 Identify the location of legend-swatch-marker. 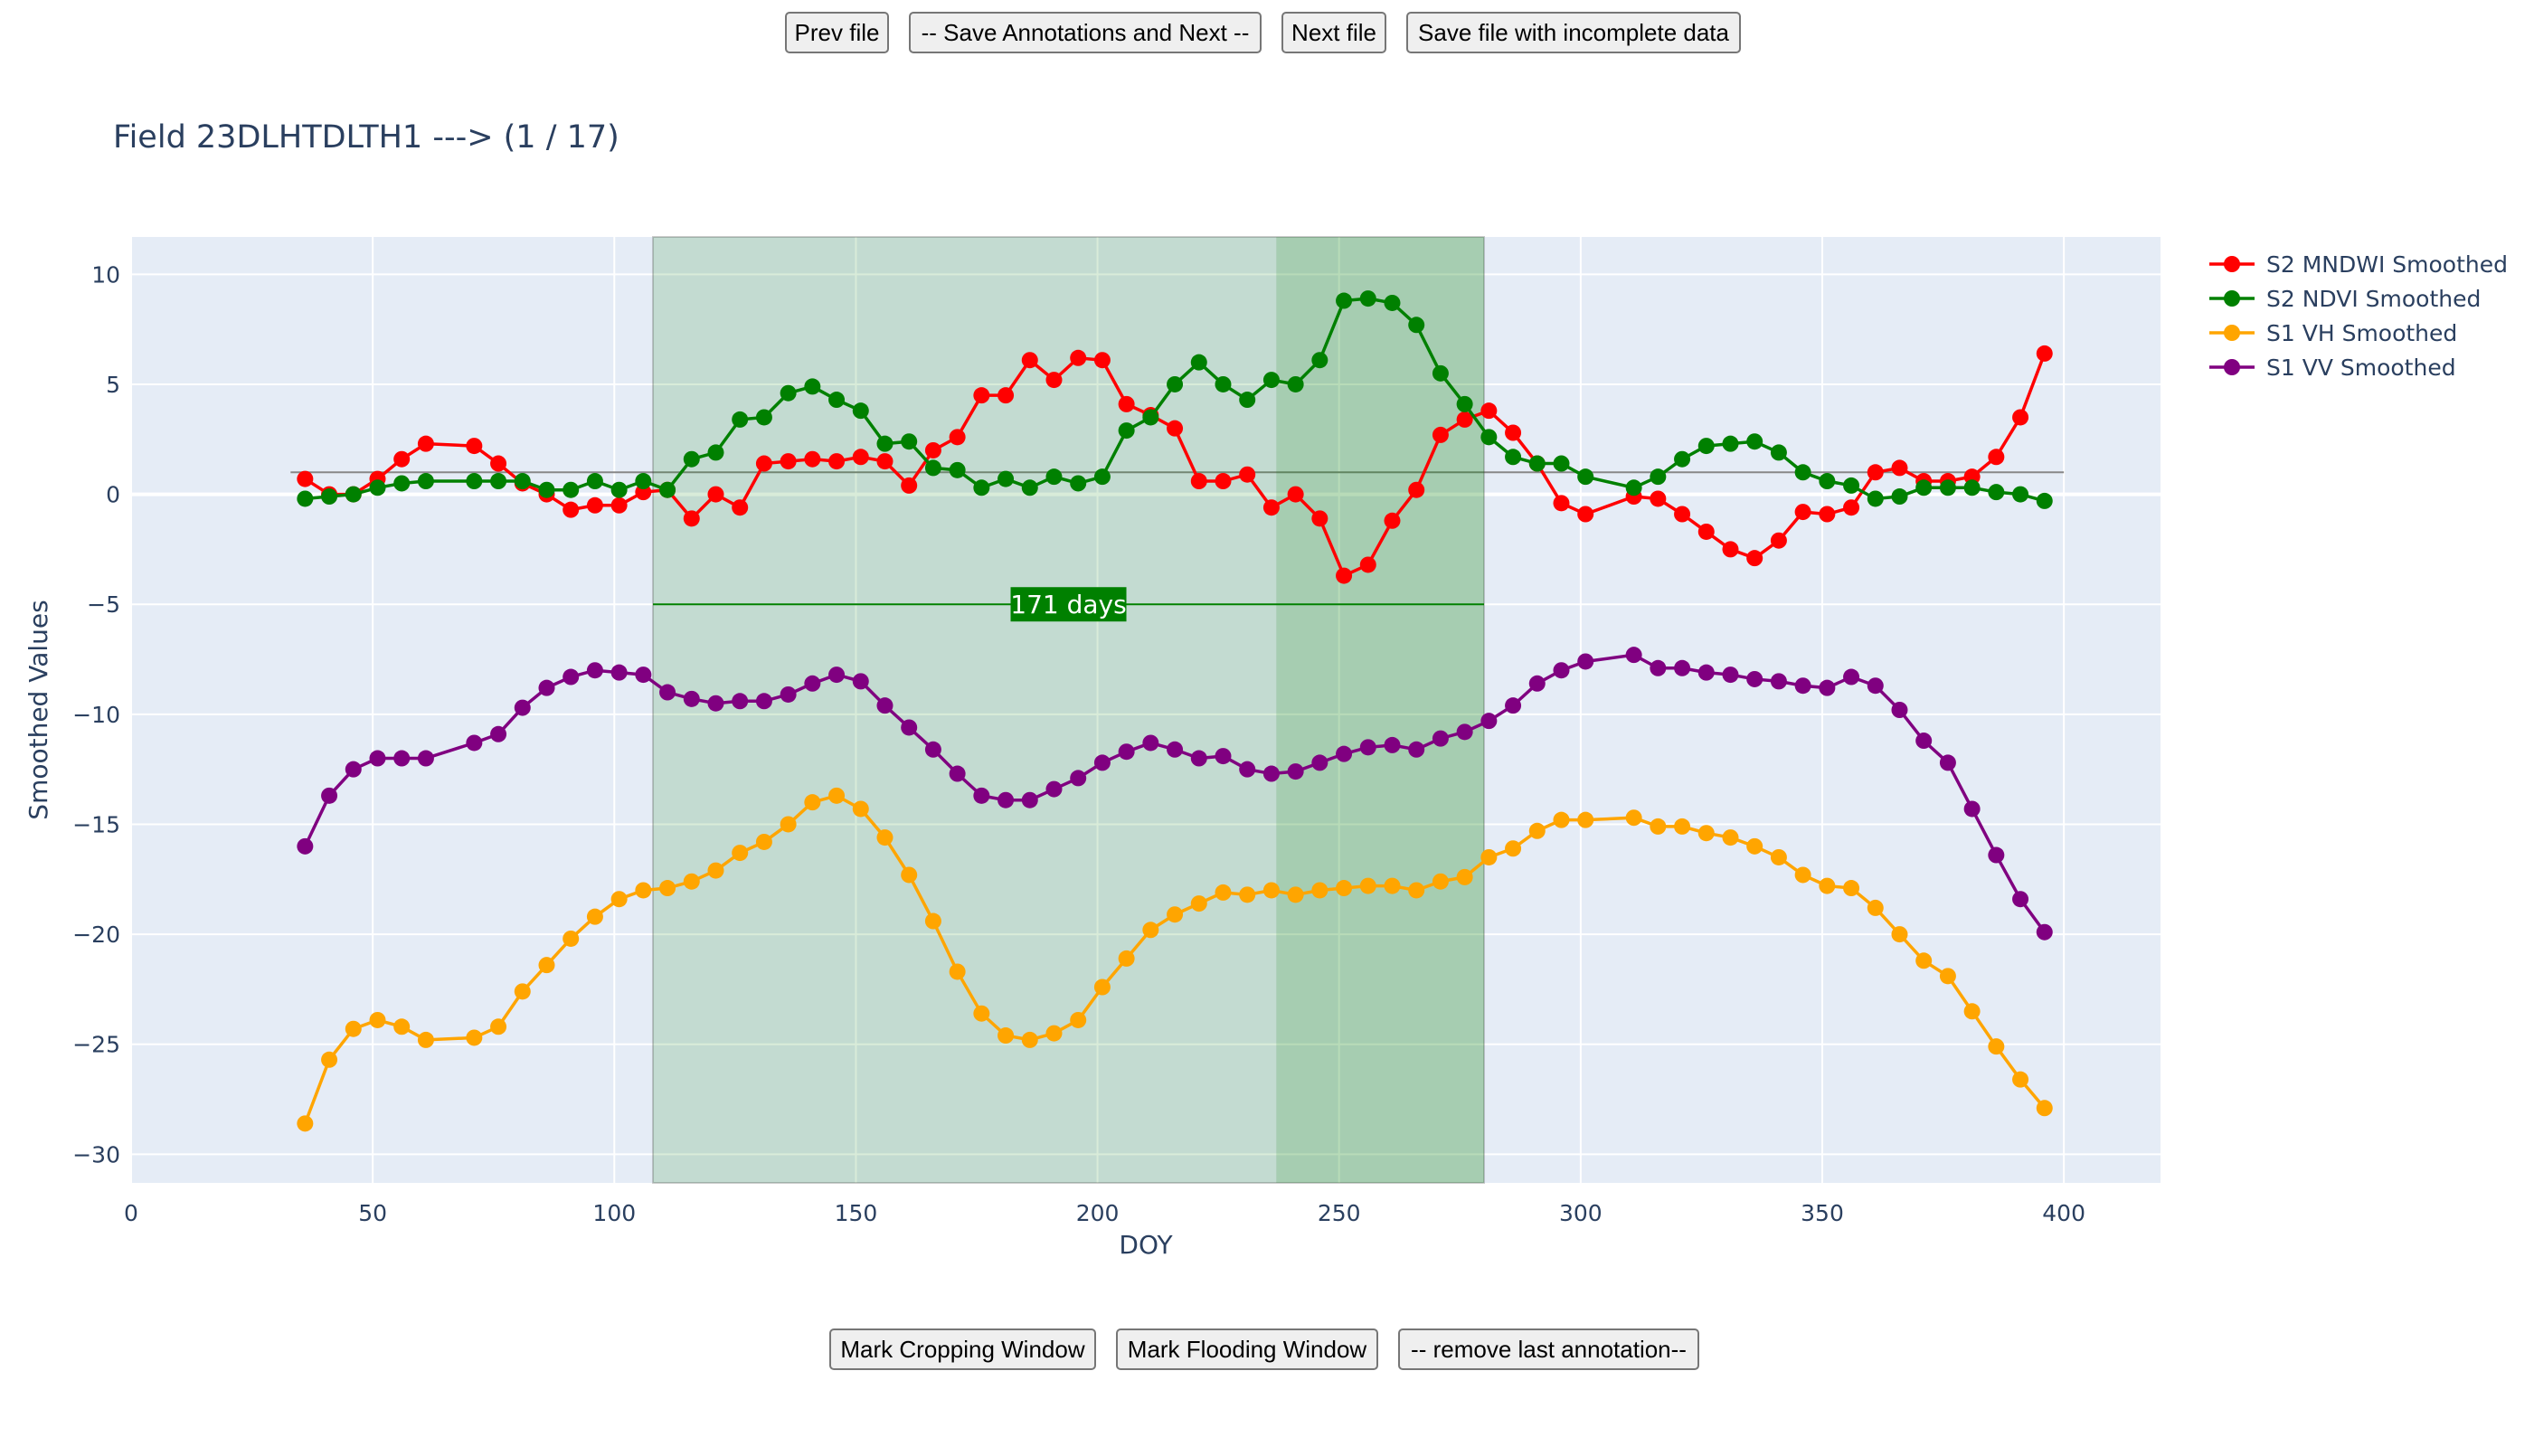
(2232, 367).